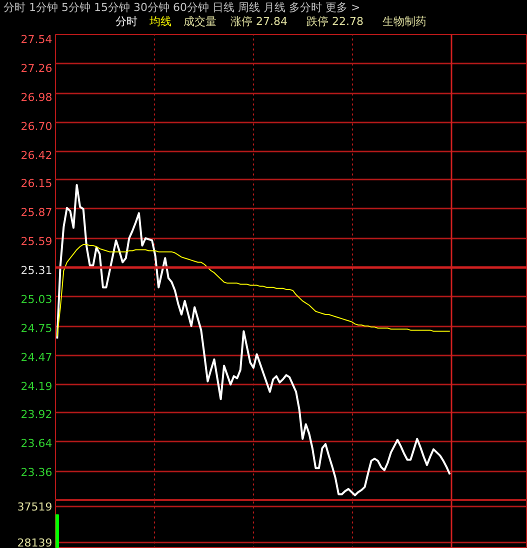  Describe the element at coordinates (36, 39) in the screenshot. I see `y-tick-label: 27.54` at that location.